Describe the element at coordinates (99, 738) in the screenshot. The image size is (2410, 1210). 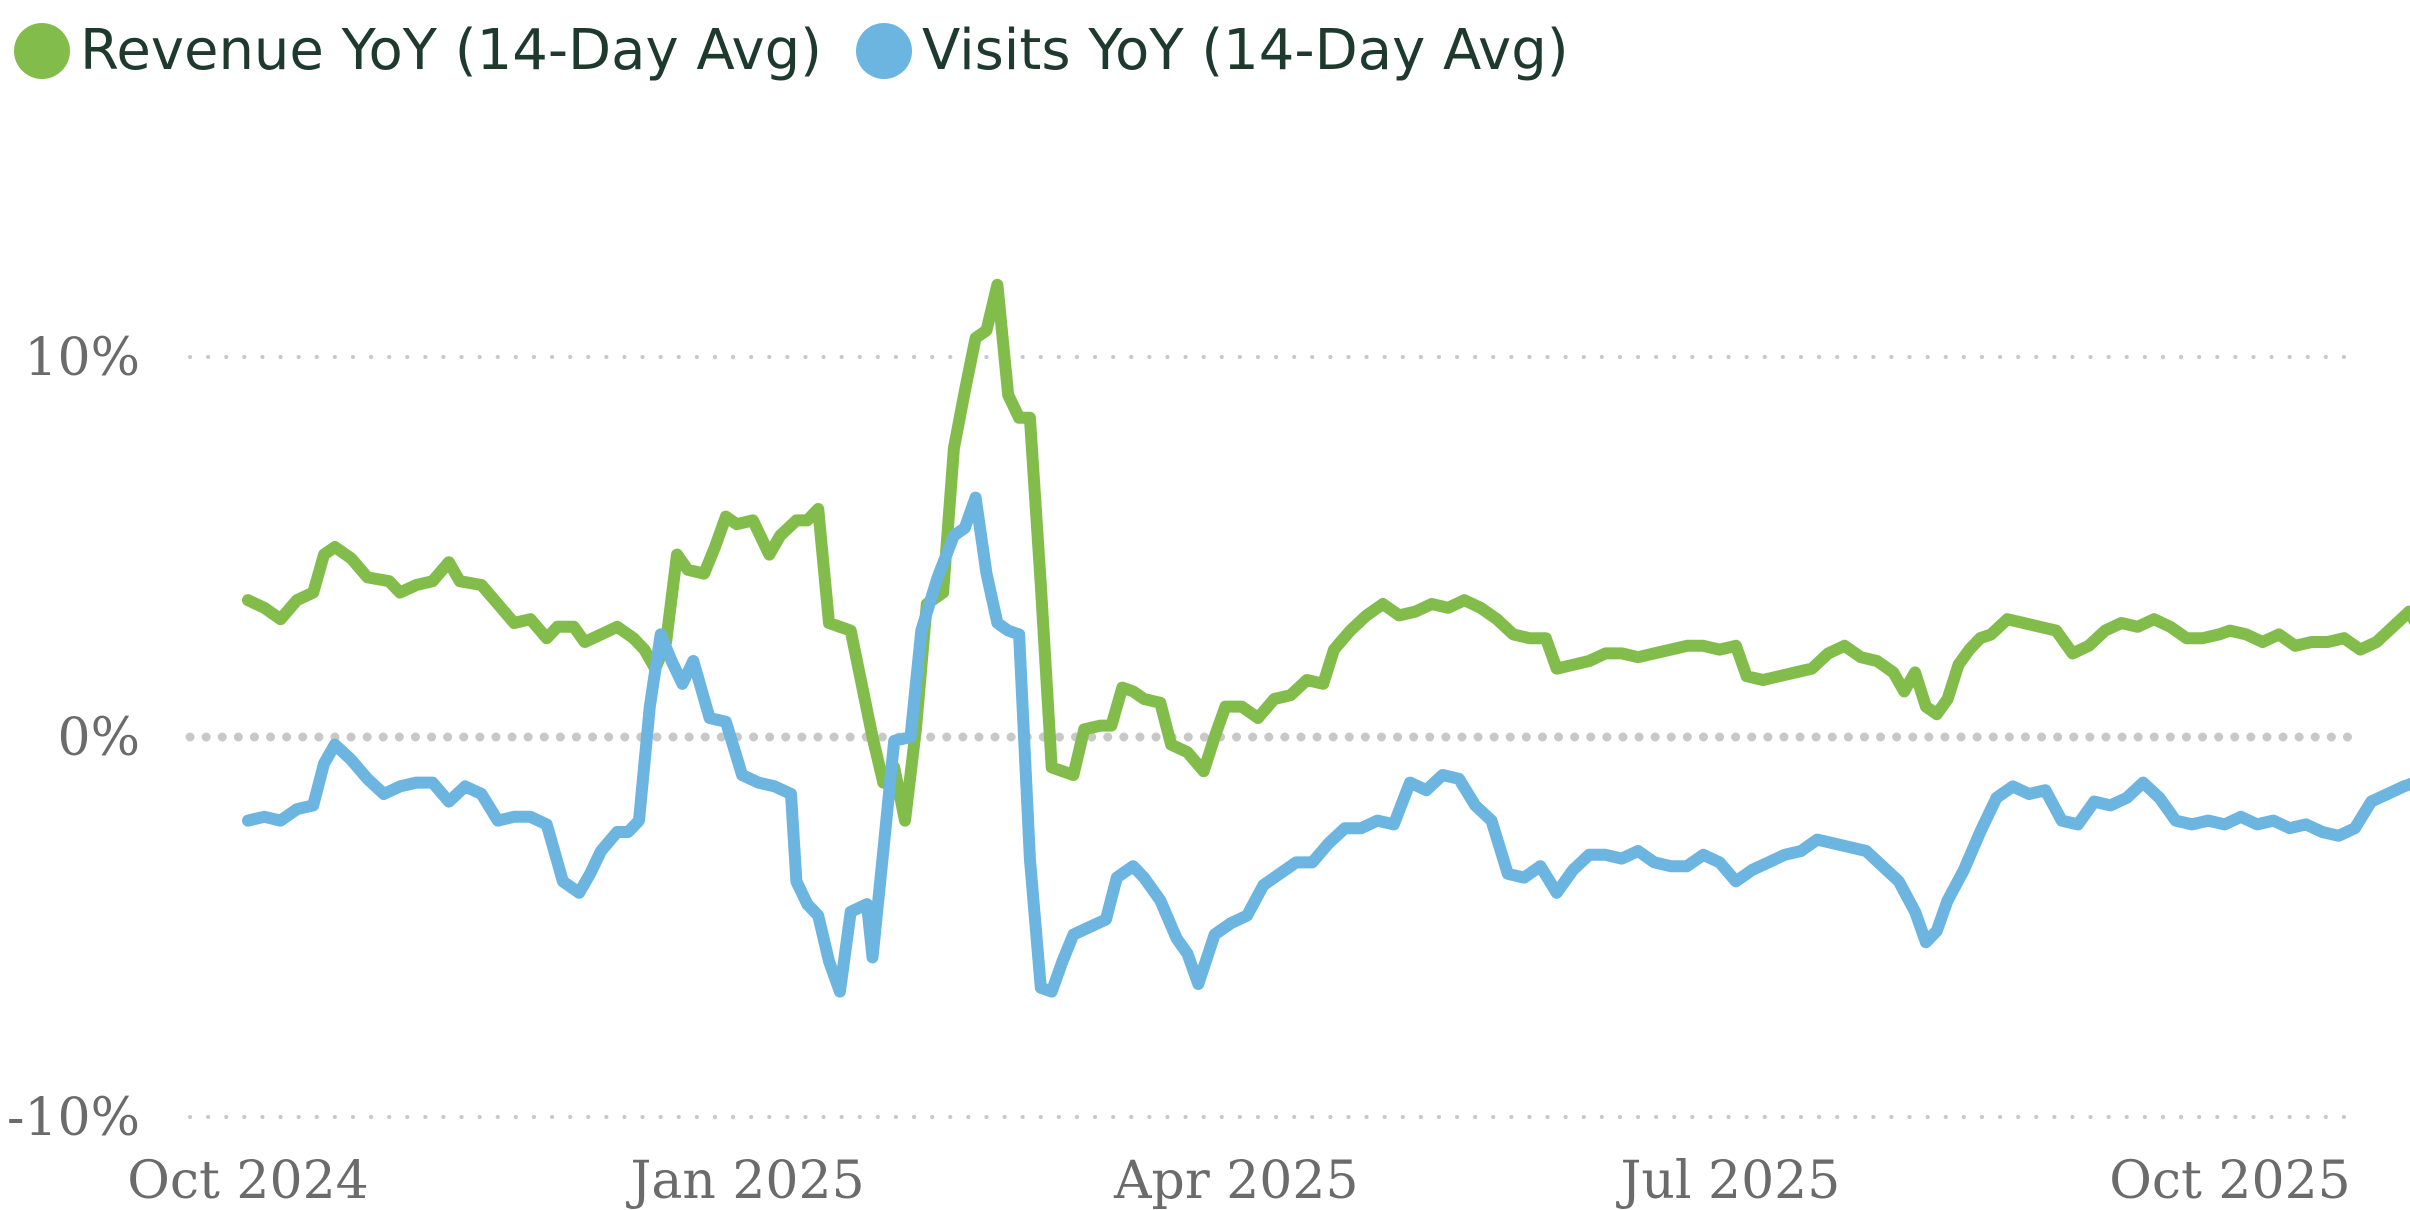
I see `y-tick-label: 0%` at that location.